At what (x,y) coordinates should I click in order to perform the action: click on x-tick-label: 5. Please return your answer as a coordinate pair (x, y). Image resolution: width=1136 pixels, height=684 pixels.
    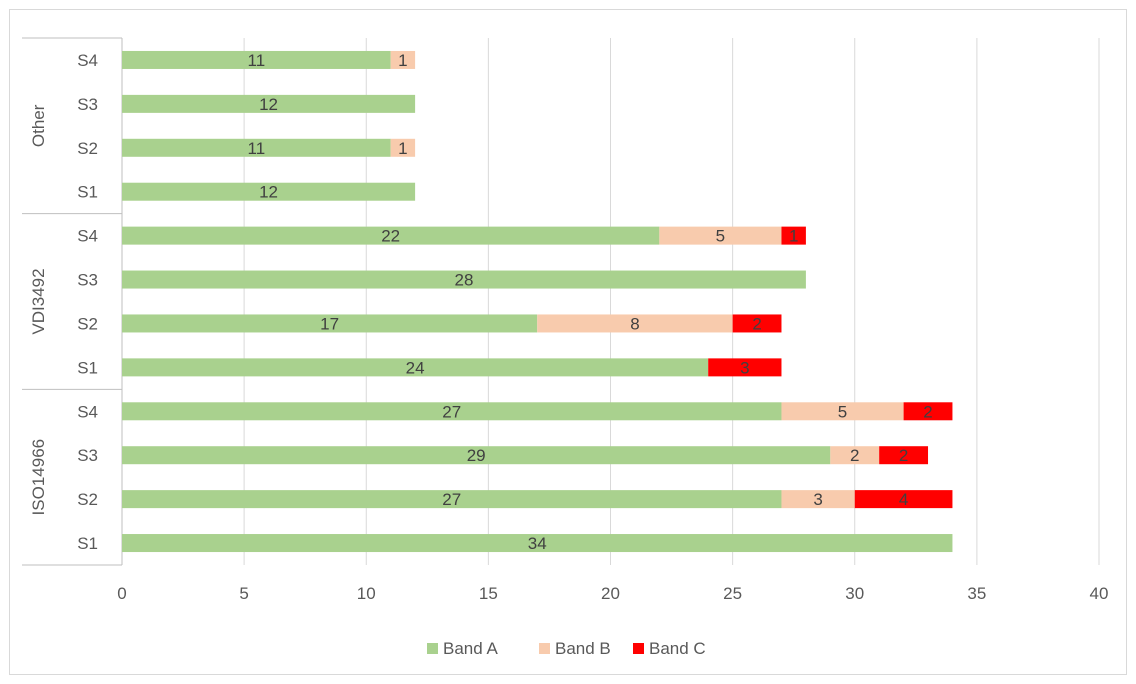
    Looking at the image, I should click on (243, 593).